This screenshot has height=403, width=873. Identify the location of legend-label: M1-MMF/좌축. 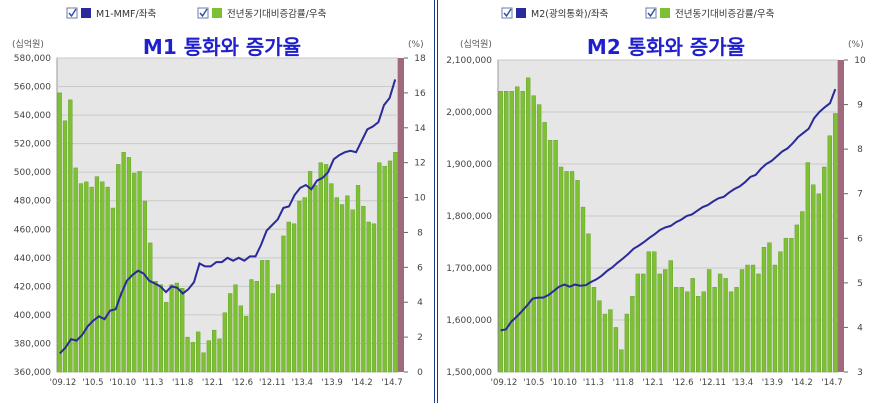
(126, 14).